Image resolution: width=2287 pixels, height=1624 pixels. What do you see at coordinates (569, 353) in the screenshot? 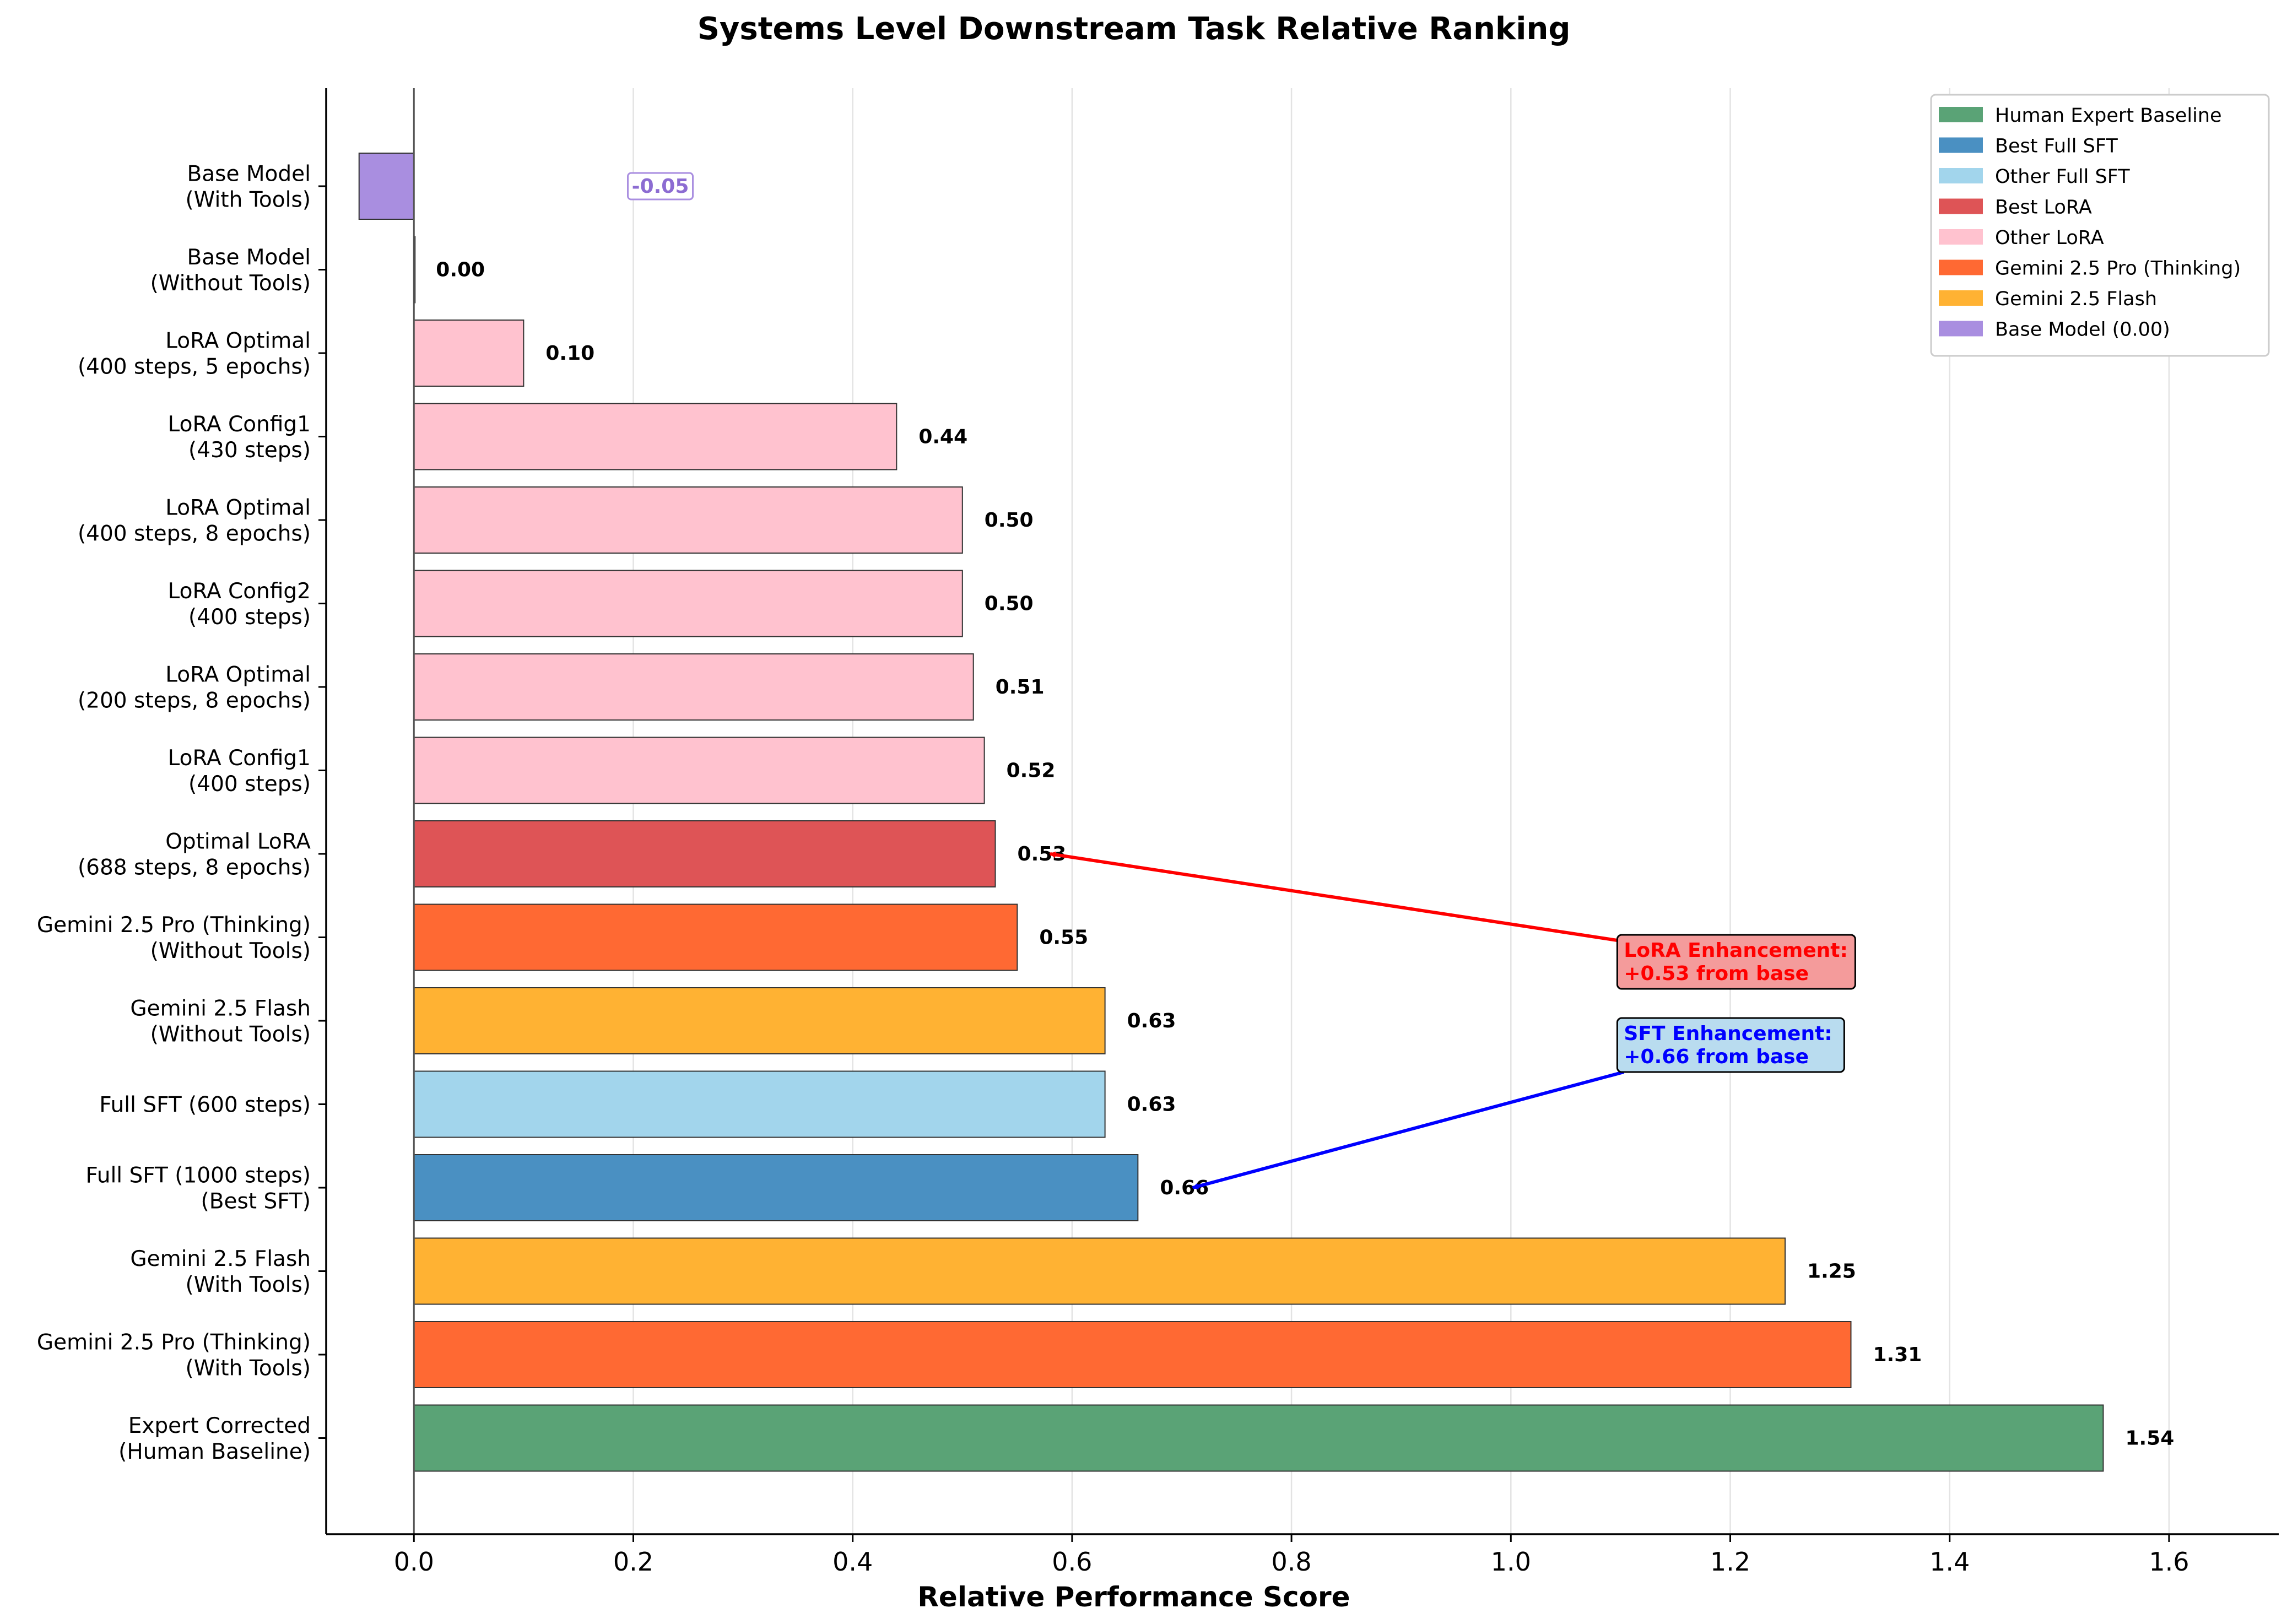
I see `data-label: 0.10` at bounding box center [569, 353].